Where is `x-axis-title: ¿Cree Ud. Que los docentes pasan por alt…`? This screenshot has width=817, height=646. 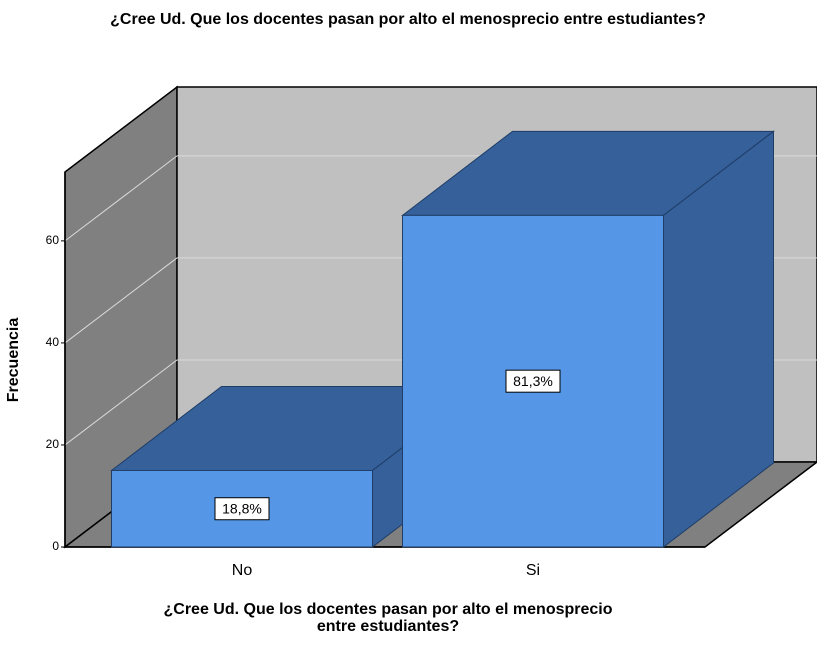
x-axis-title: ¿Cree Ud. Que los docentes pasan por alt… is located at coordinates (388, 609).